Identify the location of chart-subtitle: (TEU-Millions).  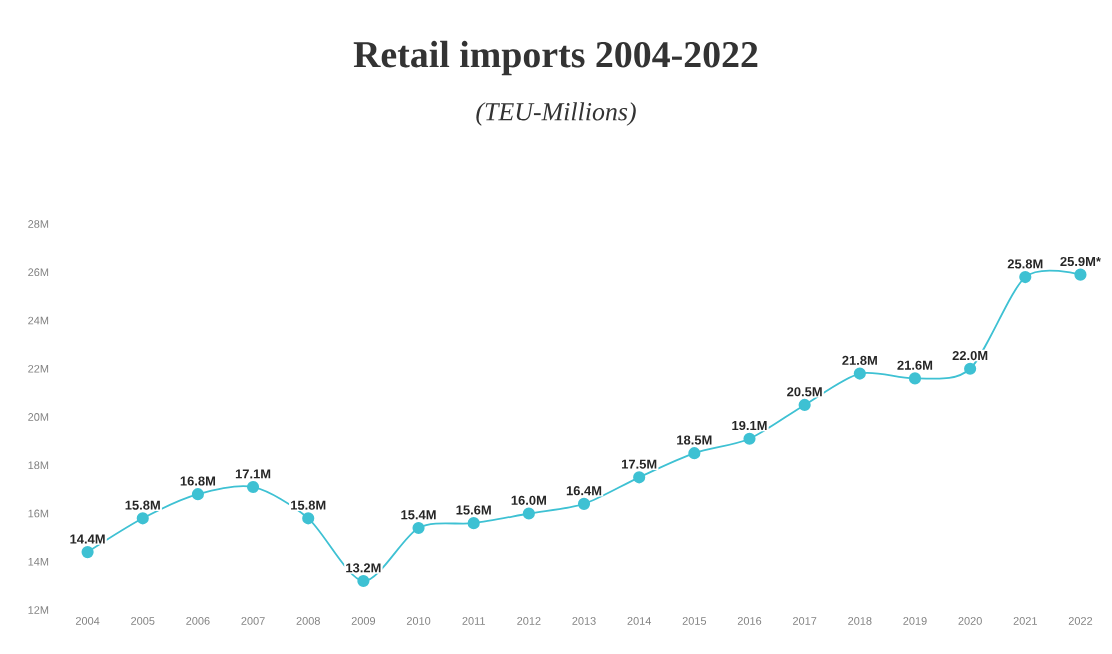
(556, 114).